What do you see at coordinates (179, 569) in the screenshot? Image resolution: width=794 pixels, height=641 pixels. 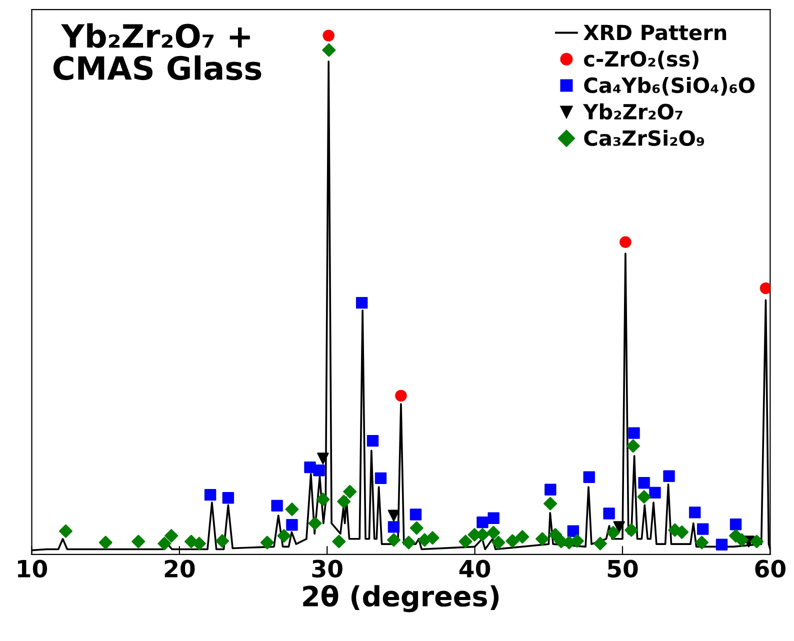 I see `x-tick-label: 20` at bounding box center [179, 569].